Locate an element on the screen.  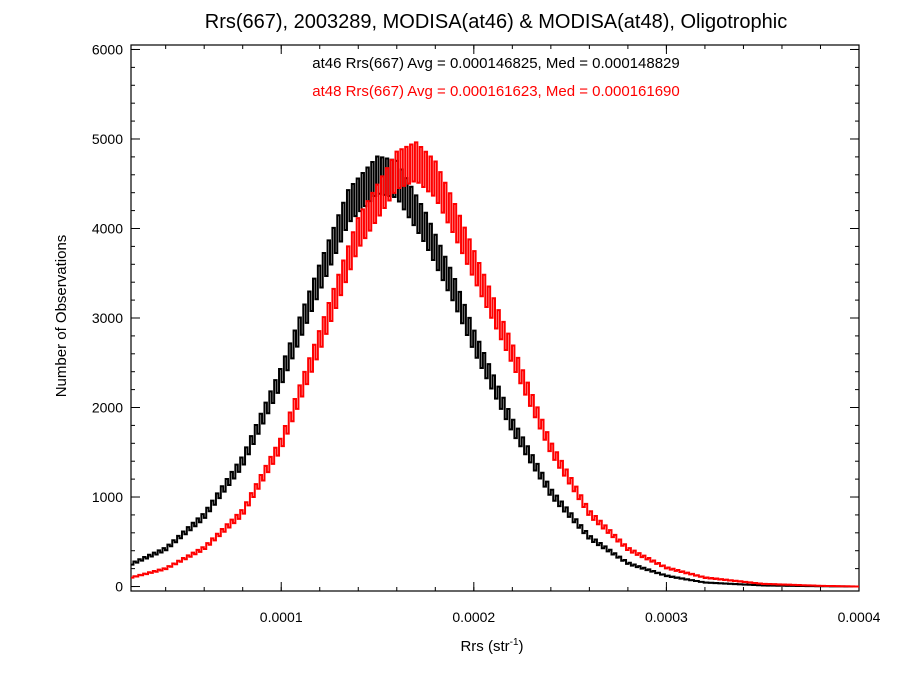
y-axis-label: Number of Observations is located at coordinates (61, 316).